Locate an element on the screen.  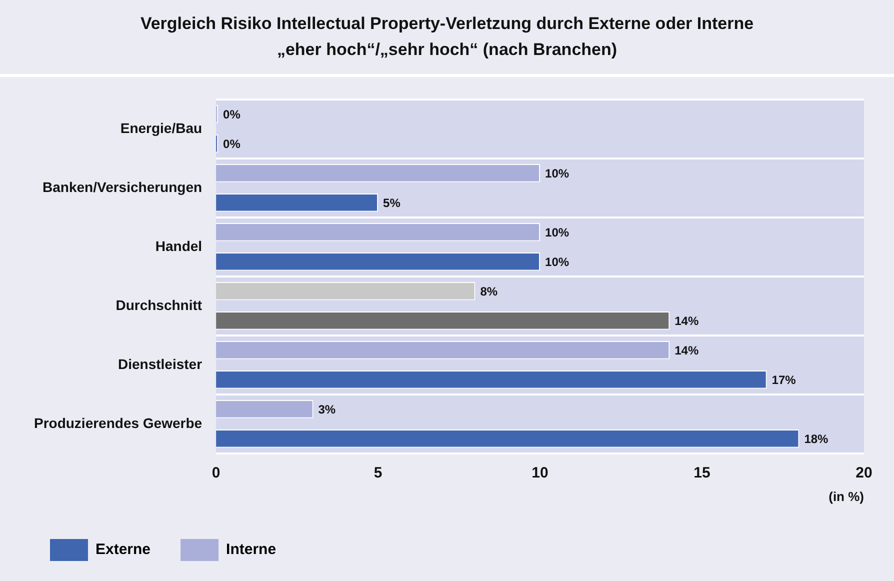
legend-label: Interne is located at coordinates (251, 549).